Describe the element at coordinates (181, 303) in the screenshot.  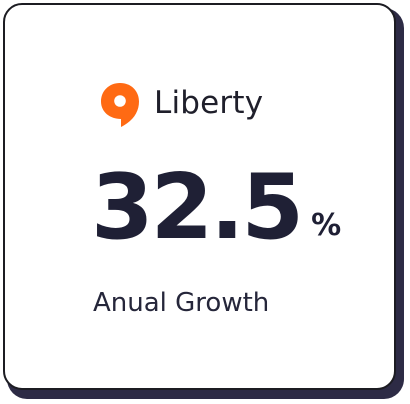
I see `metric-label: Anual Growth` at that location.